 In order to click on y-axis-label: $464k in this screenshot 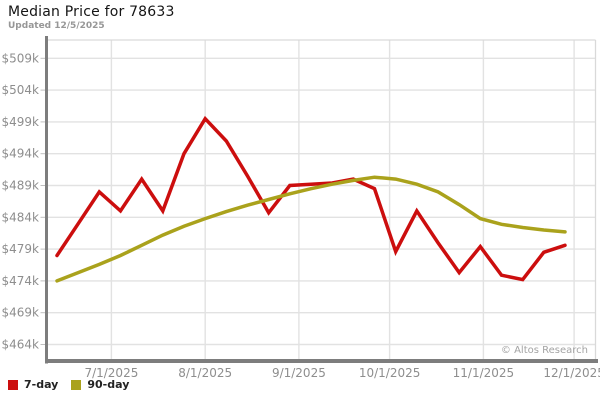, I will do `click(21, 345)`.